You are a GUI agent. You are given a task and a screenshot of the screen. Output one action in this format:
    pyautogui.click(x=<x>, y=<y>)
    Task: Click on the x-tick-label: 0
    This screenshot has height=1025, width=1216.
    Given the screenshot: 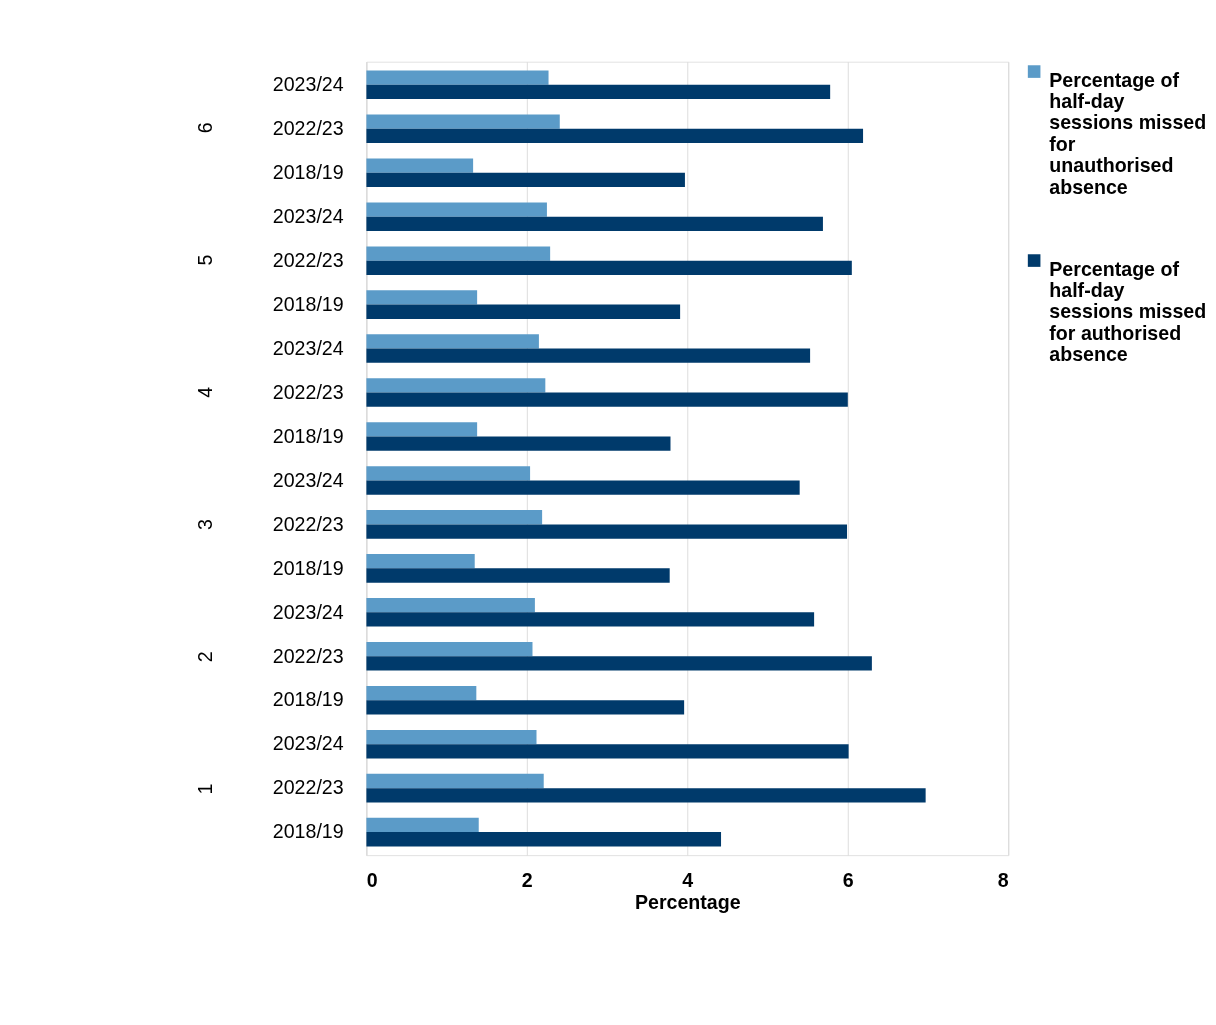 What is the action you would take?
    pyautogui.click(x=372, y=879)
    